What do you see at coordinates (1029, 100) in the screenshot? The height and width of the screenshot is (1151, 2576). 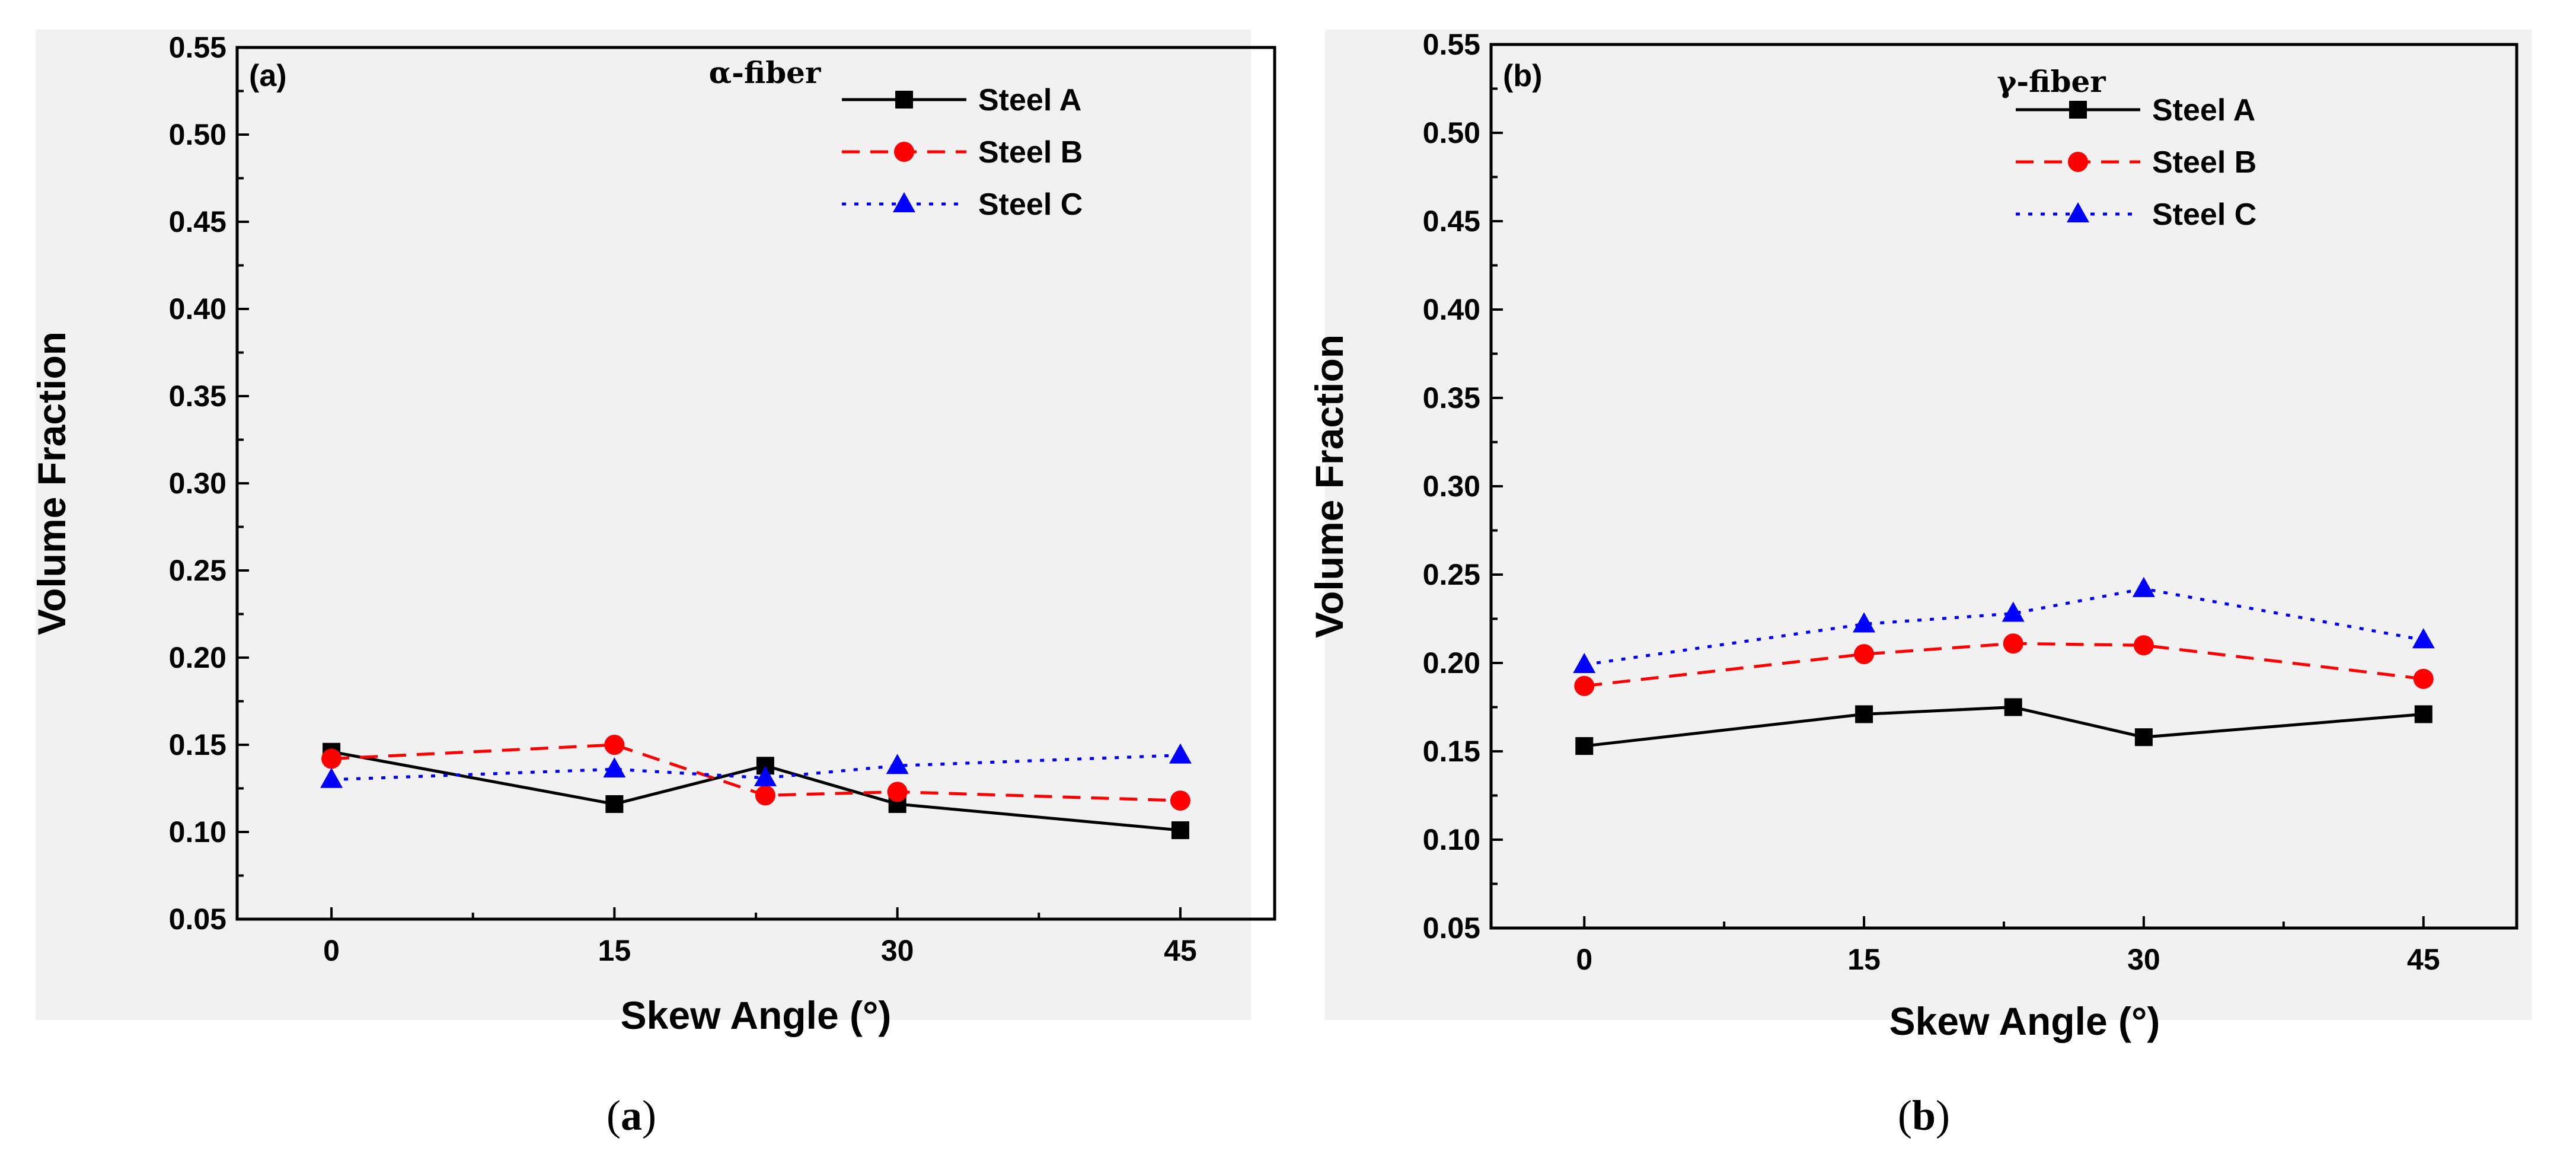 I see `chart-a-legend-label: Steel A` at bounding box center [1029, 100].